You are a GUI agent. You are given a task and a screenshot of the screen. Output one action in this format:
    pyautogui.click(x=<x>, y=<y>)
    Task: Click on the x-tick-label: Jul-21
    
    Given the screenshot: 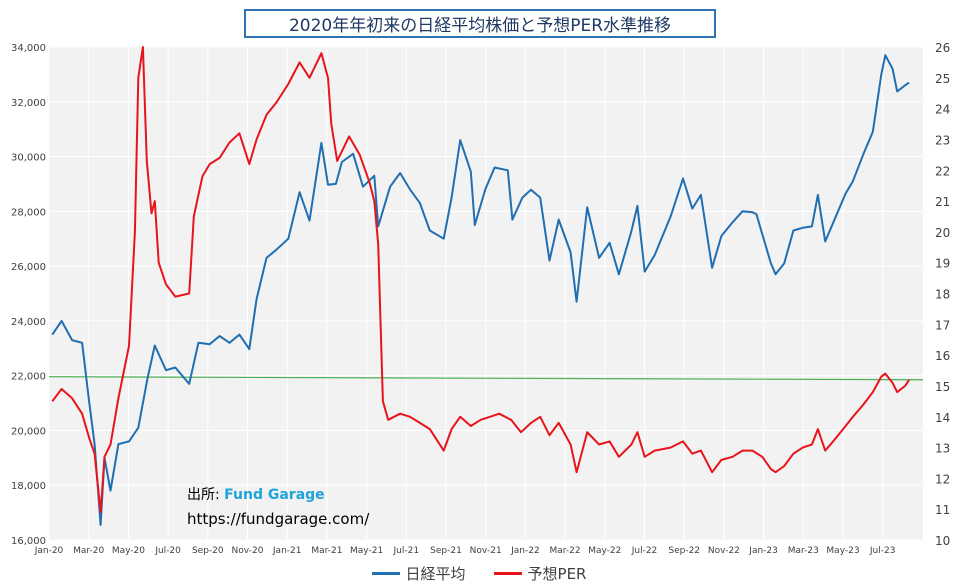 What is the action you would take?
    pyautogui.click(x=406, y=551)
    